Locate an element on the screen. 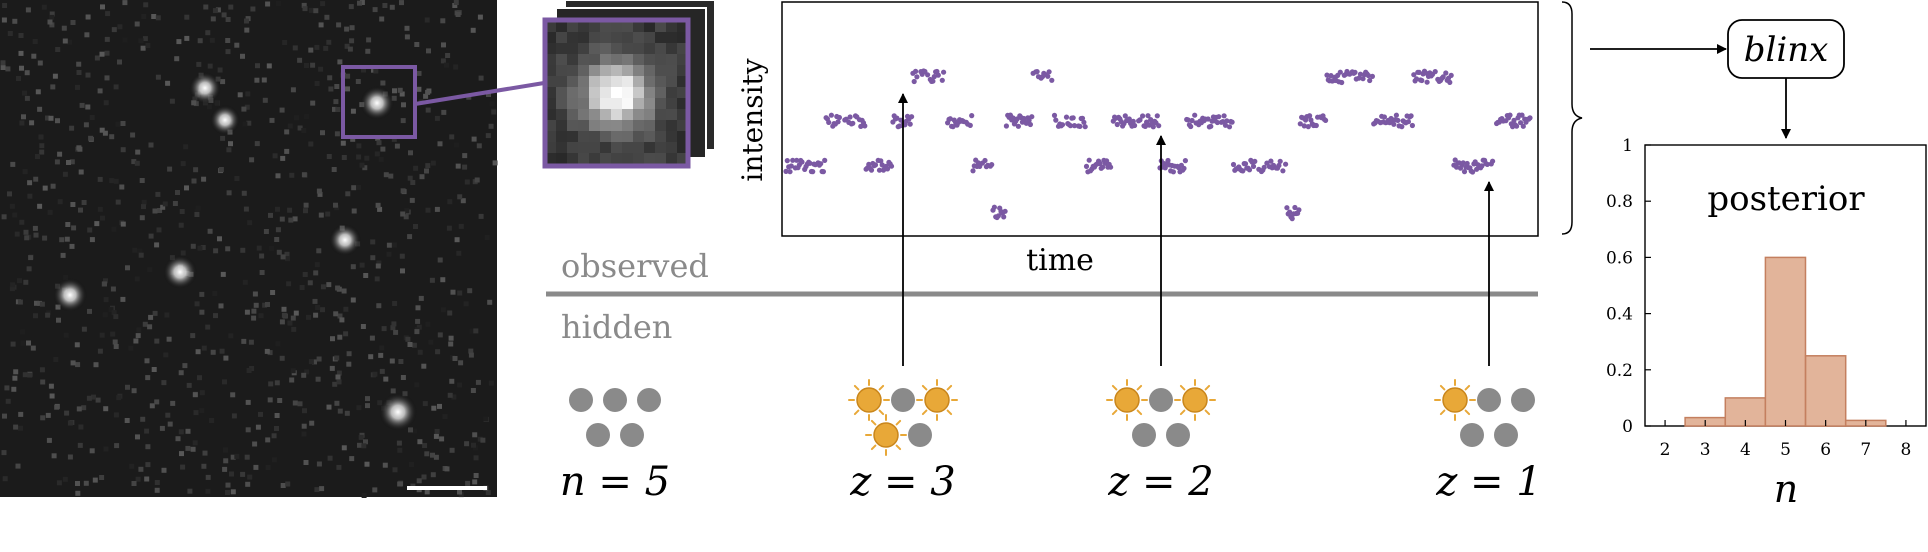 Image resolution: width=1928 pixels, height=552 pixels. blinx-label: blinx is located at coordinates (1786, 50).